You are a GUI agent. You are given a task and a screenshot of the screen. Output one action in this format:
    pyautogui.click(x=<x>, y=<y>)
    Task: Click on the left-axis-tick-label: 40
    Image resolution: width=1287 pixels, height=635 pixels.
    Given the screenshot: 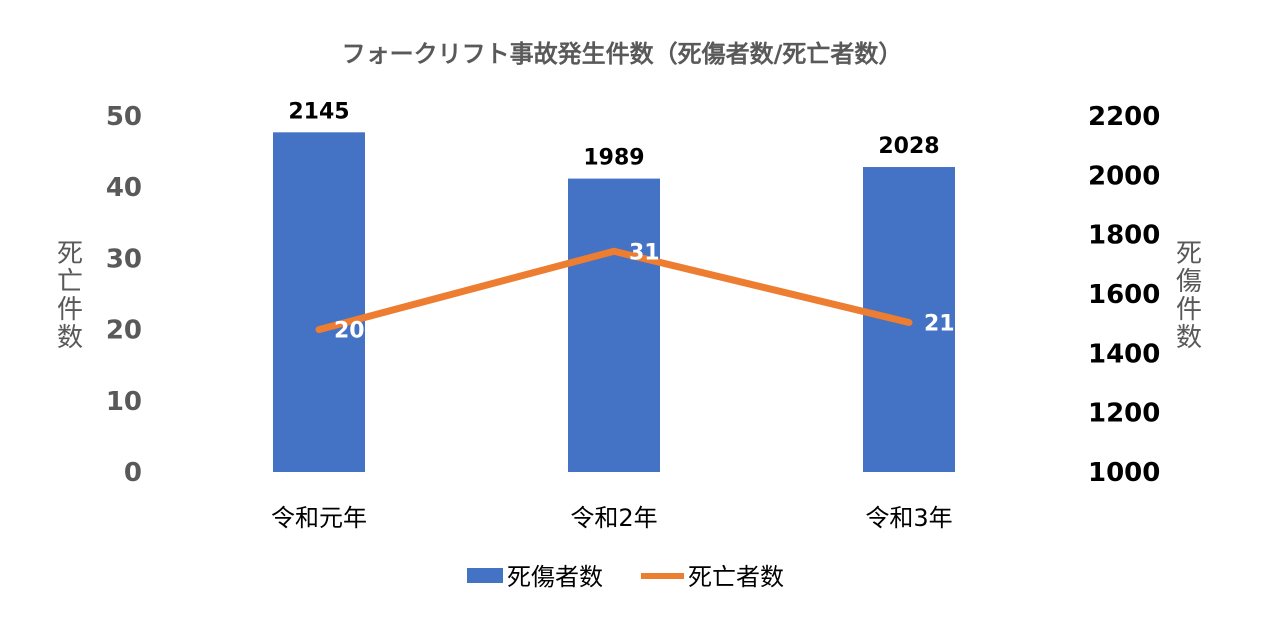 What is the action you would take?
    pyautogui.click(x=124, y=188)
    